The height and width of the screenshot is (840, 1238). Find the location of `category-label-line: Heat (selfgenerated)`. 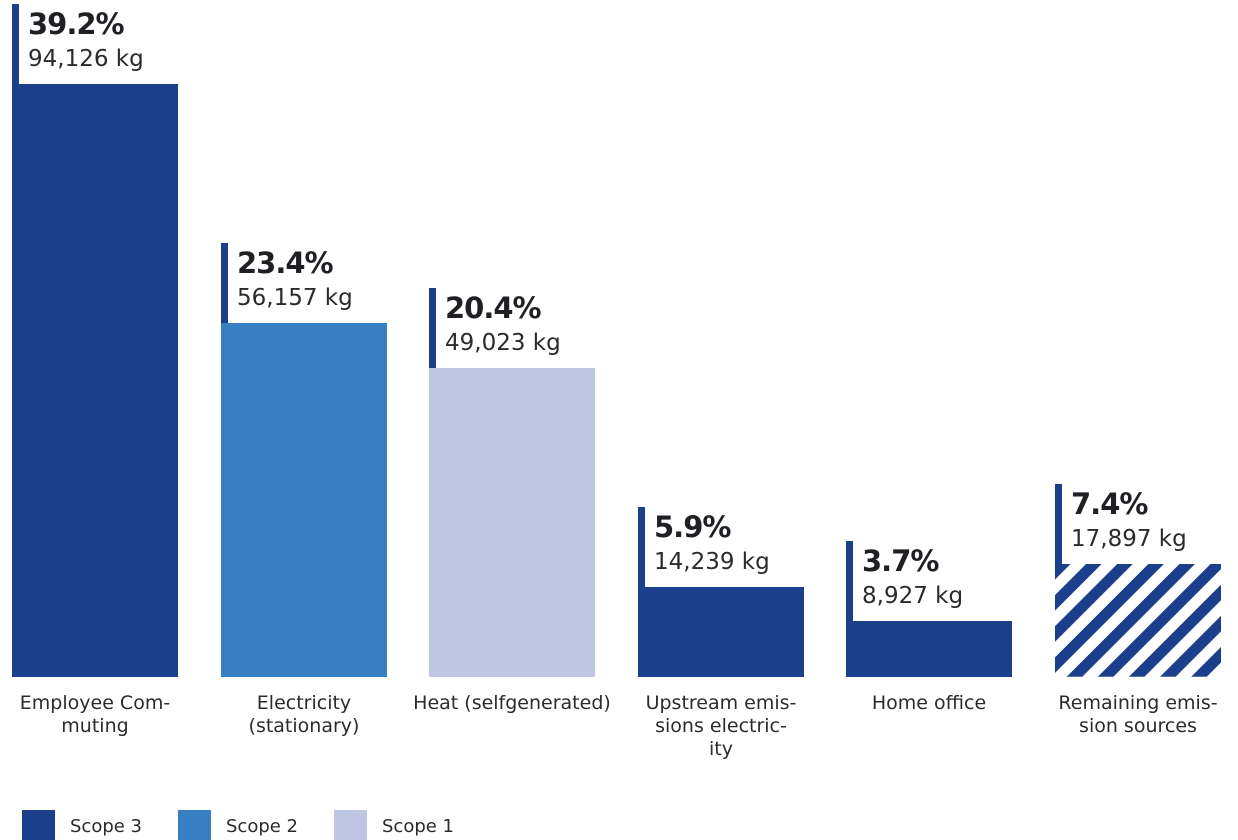

category-label-line: Heat (selfgenerated) is located at coordinates (512, 703).